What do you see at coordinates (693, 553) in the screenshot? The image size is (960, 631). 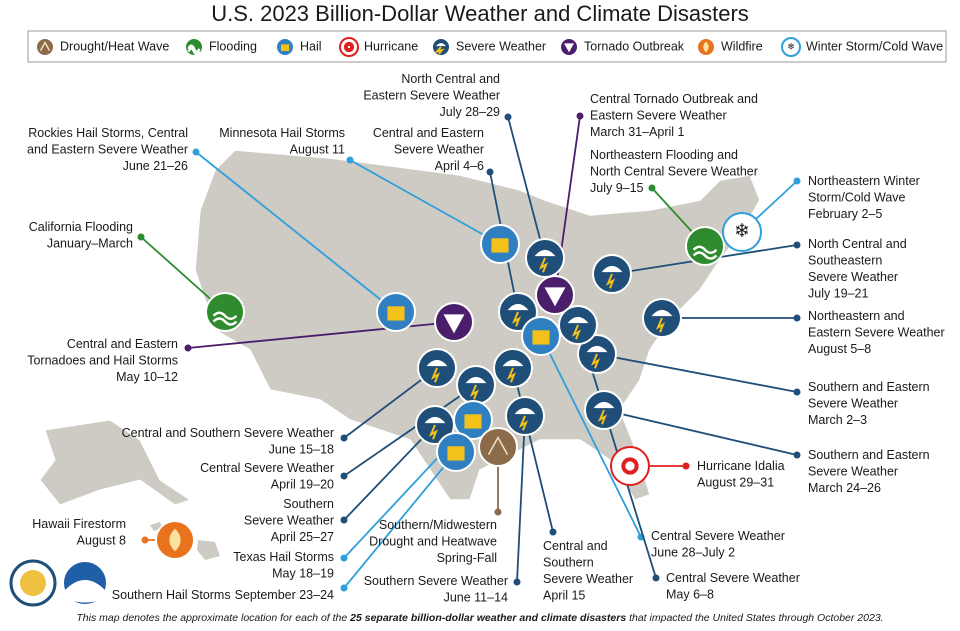 I see `event-date: June 28–July 2` at bounding box center [693, 553].